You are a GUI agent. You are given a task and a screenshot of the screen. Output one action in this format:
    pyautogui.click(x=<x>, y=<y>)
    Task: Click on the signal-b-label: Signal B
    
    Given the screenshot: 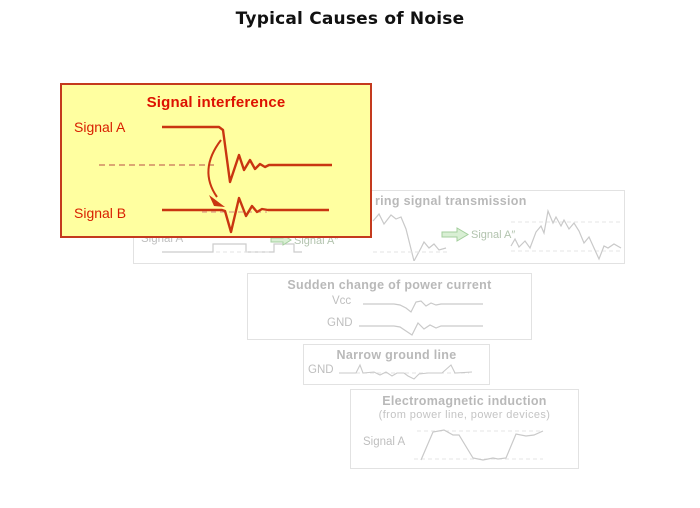 What is the action you would take?
    pyautogui.click(x=100, y=213)
    